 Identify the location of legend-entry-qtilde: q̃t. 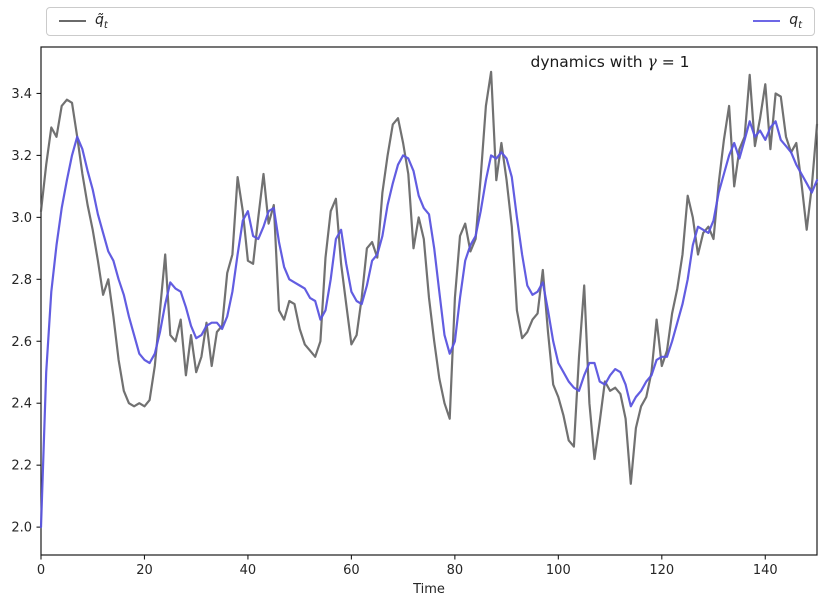
(83, 22).